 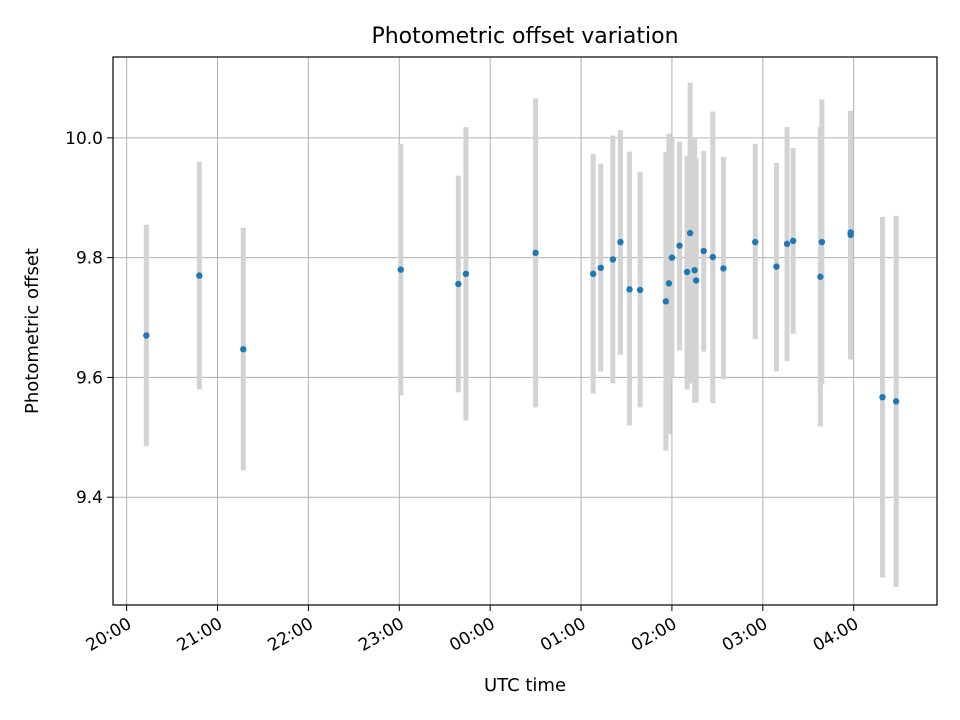 What do you see at coordinates (89, 318) in the screenshot?
I see `y-axis-ticks: 9.4 9.6 9.8 10.0` at bounding box center [89, 318].